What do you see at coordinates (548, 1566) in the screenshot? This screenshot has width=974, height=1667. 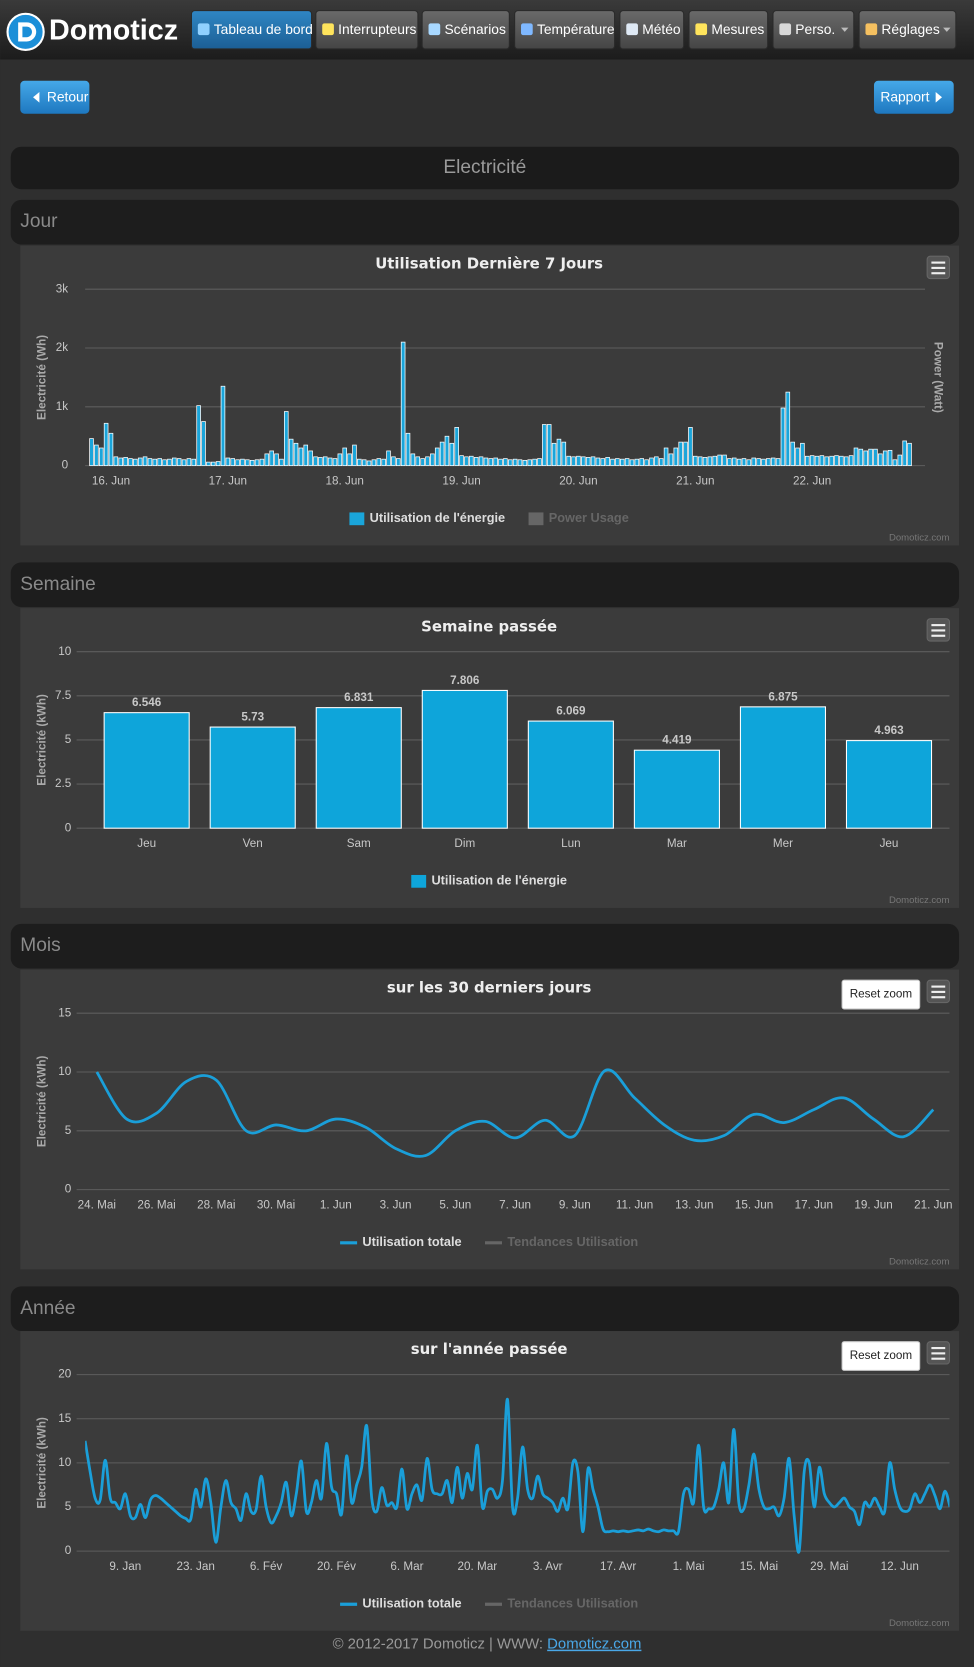 I see `x-tick-label: 3. Avr` at bounding box center [548, 1566].